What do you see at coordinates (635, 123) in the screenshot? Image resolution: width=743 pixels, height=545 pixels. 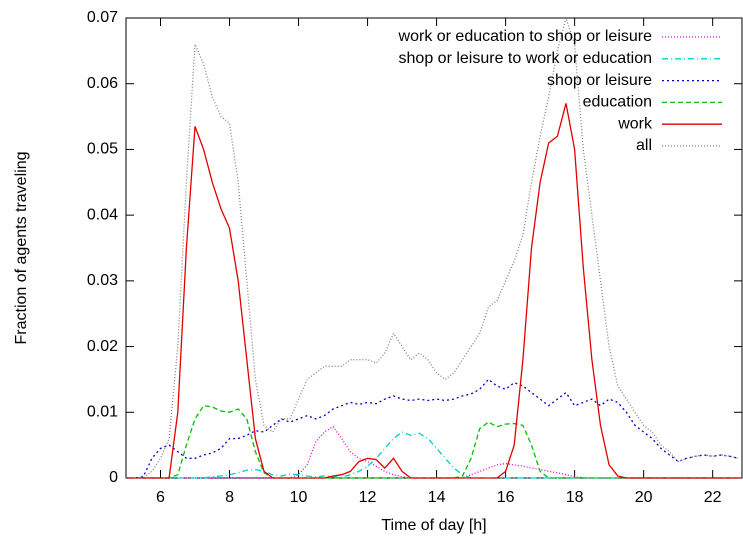 I see `legend-label: work` at bounding box center [635, 123].